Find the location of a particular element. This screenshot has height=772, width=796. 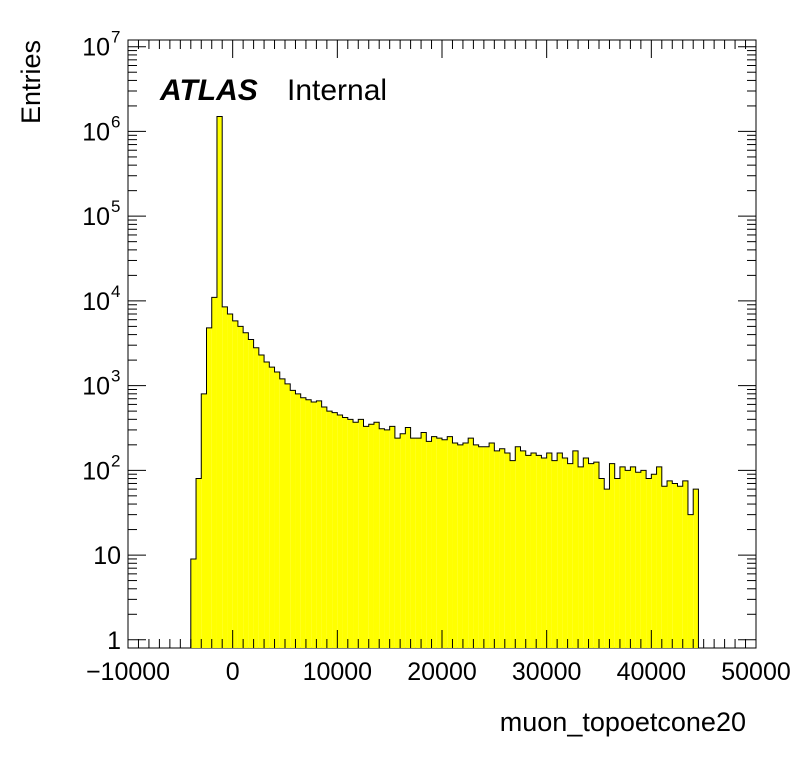

atlas-label: ATLAS is located at coordinates (208, 90).